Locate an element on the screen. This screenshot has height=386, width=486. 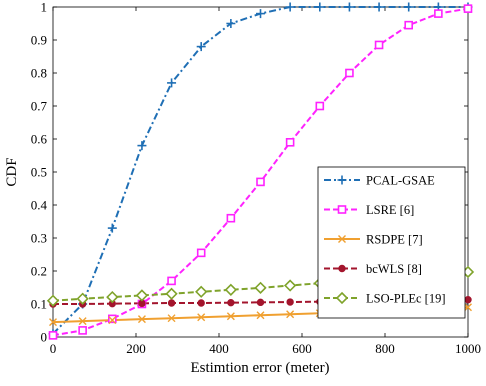
x-axis-title: Estimtion error (meter) is located at coordinates (259, 368).